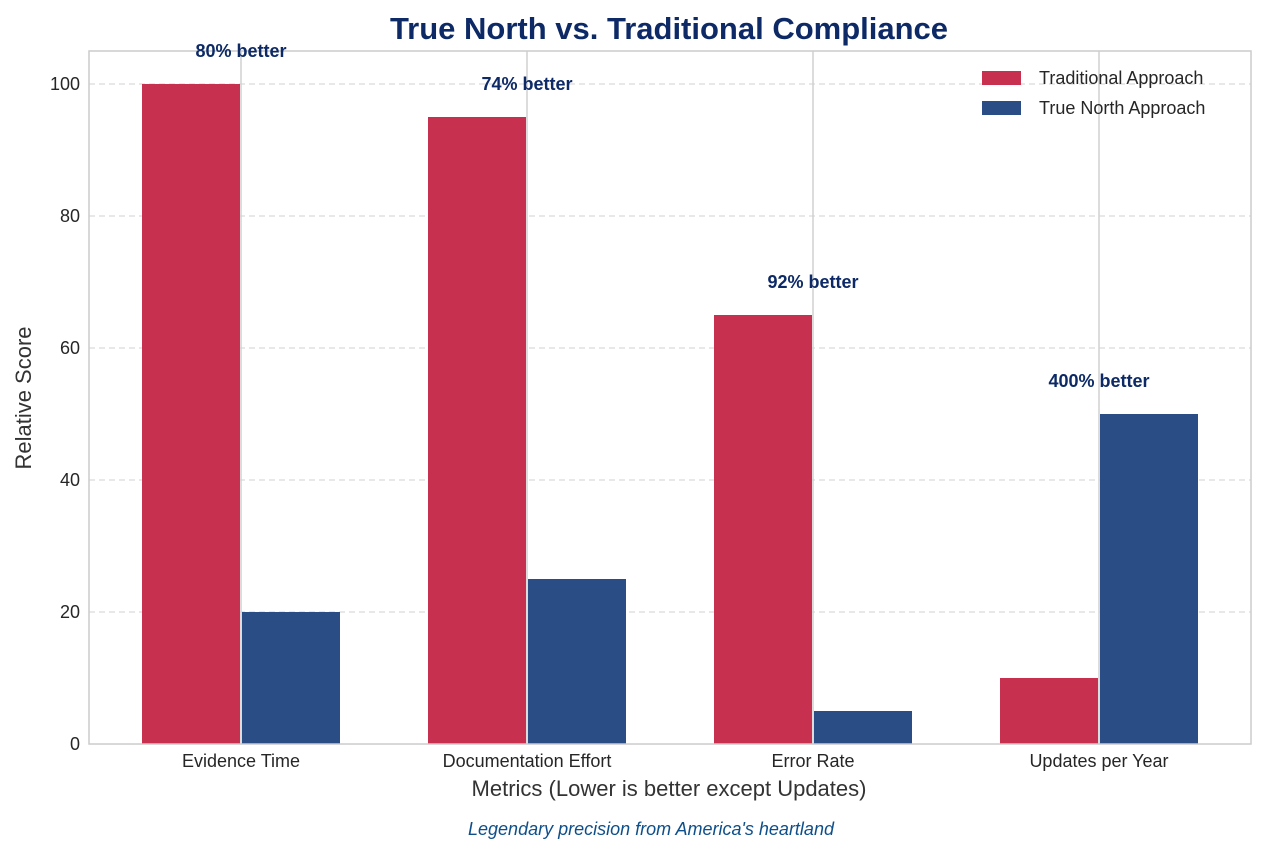  I want to click on x-tick-label: Evidence Time, so click(241, 761).